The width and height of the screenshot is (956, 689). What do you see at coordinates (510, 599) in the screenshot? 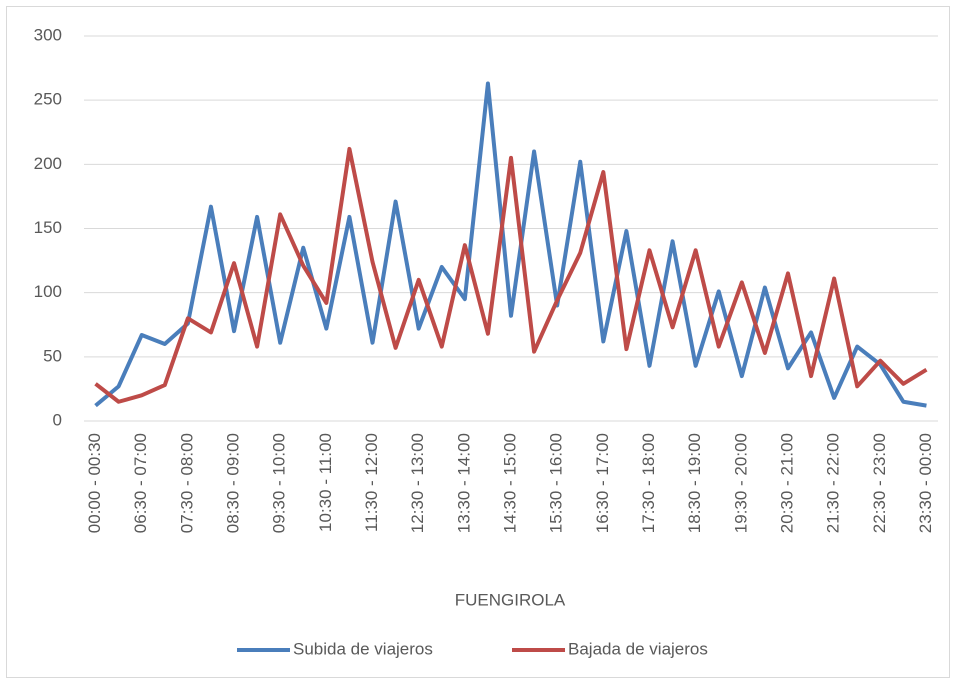
I see `x-axis-title: FUENGIROLA` at bounding box center [510, 599].